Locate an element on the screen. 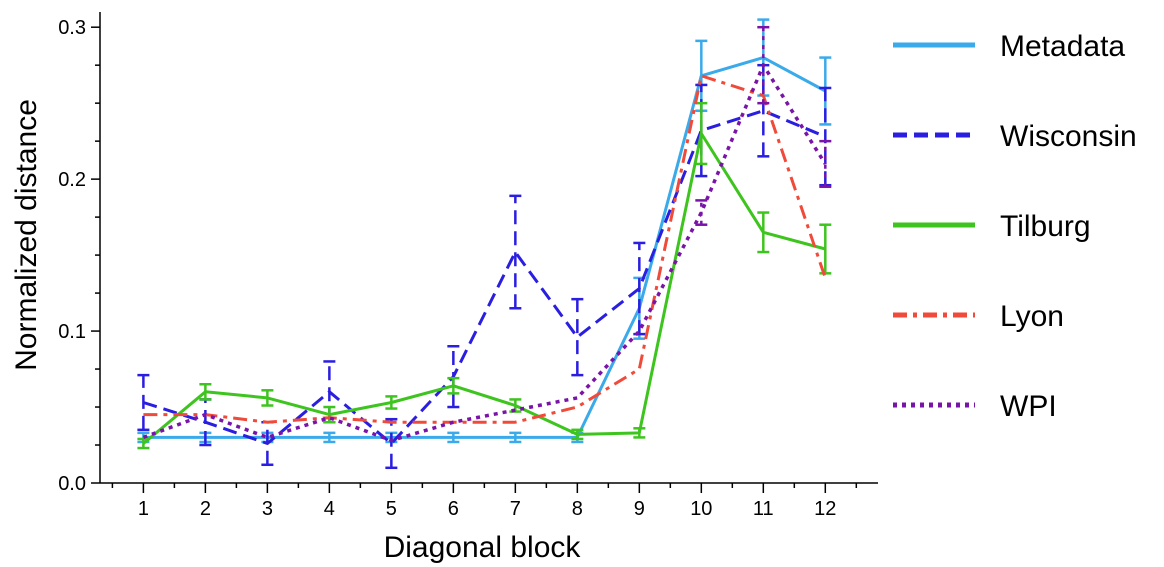 The height and width of the screenshot is (567, 1164). x-tick-label: 9 is located at coordinates (639, 509).